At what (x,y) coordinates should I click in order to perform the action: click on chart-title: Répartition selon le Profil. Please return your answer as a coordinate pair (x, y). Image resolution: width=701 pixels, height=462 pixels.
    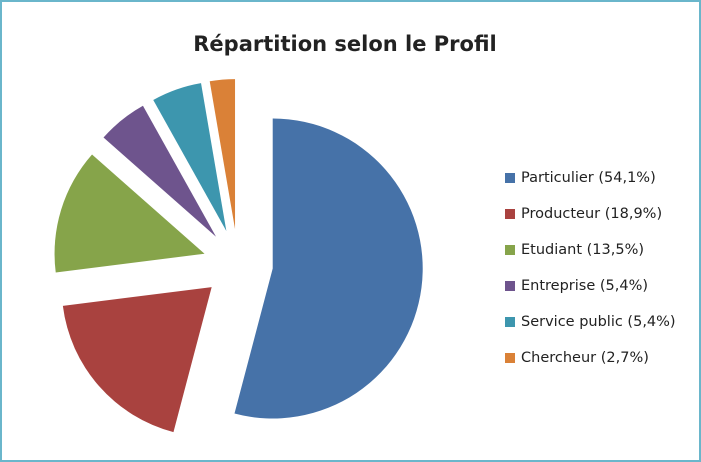
    Looking at the image, I should click on (344, 44).